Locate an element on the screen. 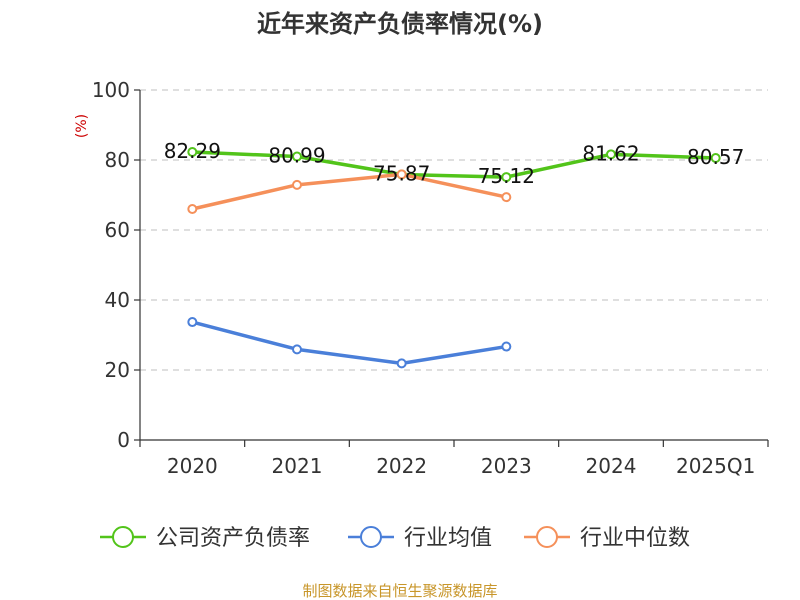 Image resolution: width=800 pixels, height=600 pixels. legend-label: 行业中位数 is located at coordinates (635, 538).